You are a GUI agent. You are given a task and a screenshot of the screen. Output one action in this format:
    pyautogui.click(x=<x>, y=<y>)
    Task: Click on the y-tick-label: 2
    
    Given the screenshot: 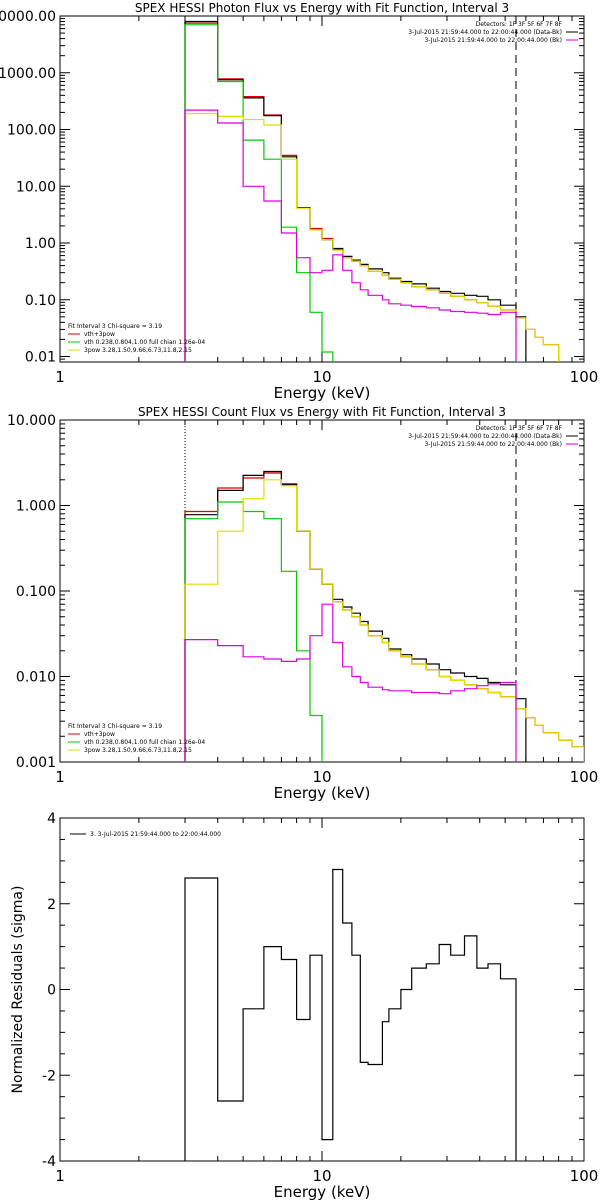 What is the action you would take?
    pyautogui.click(x=51, y=905)
    